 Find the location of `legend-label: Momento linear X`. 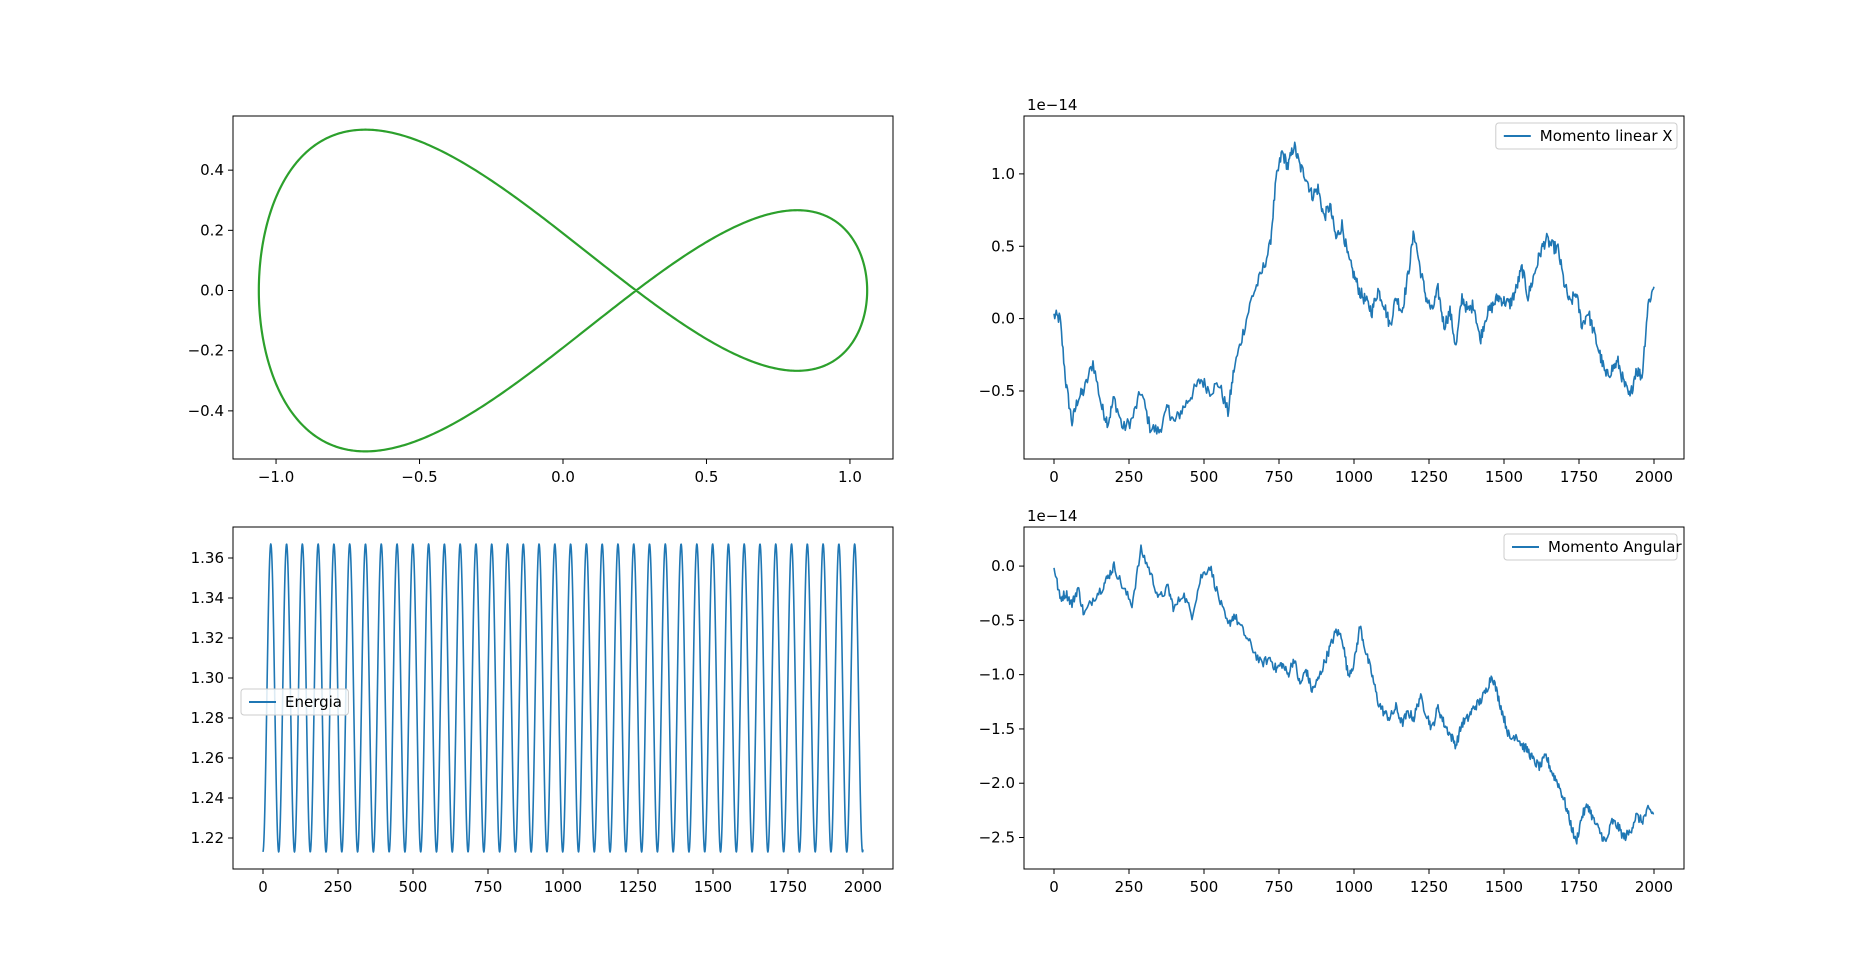

legend-label: Momento linear X is located at coordinates (1606, 136).